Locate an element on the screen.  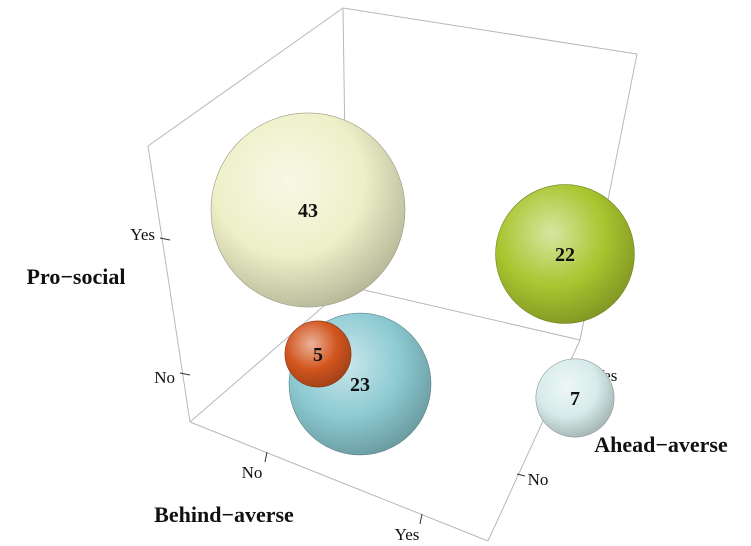
x-tick-label-yes: Yes is located at coordinates (407, 534).